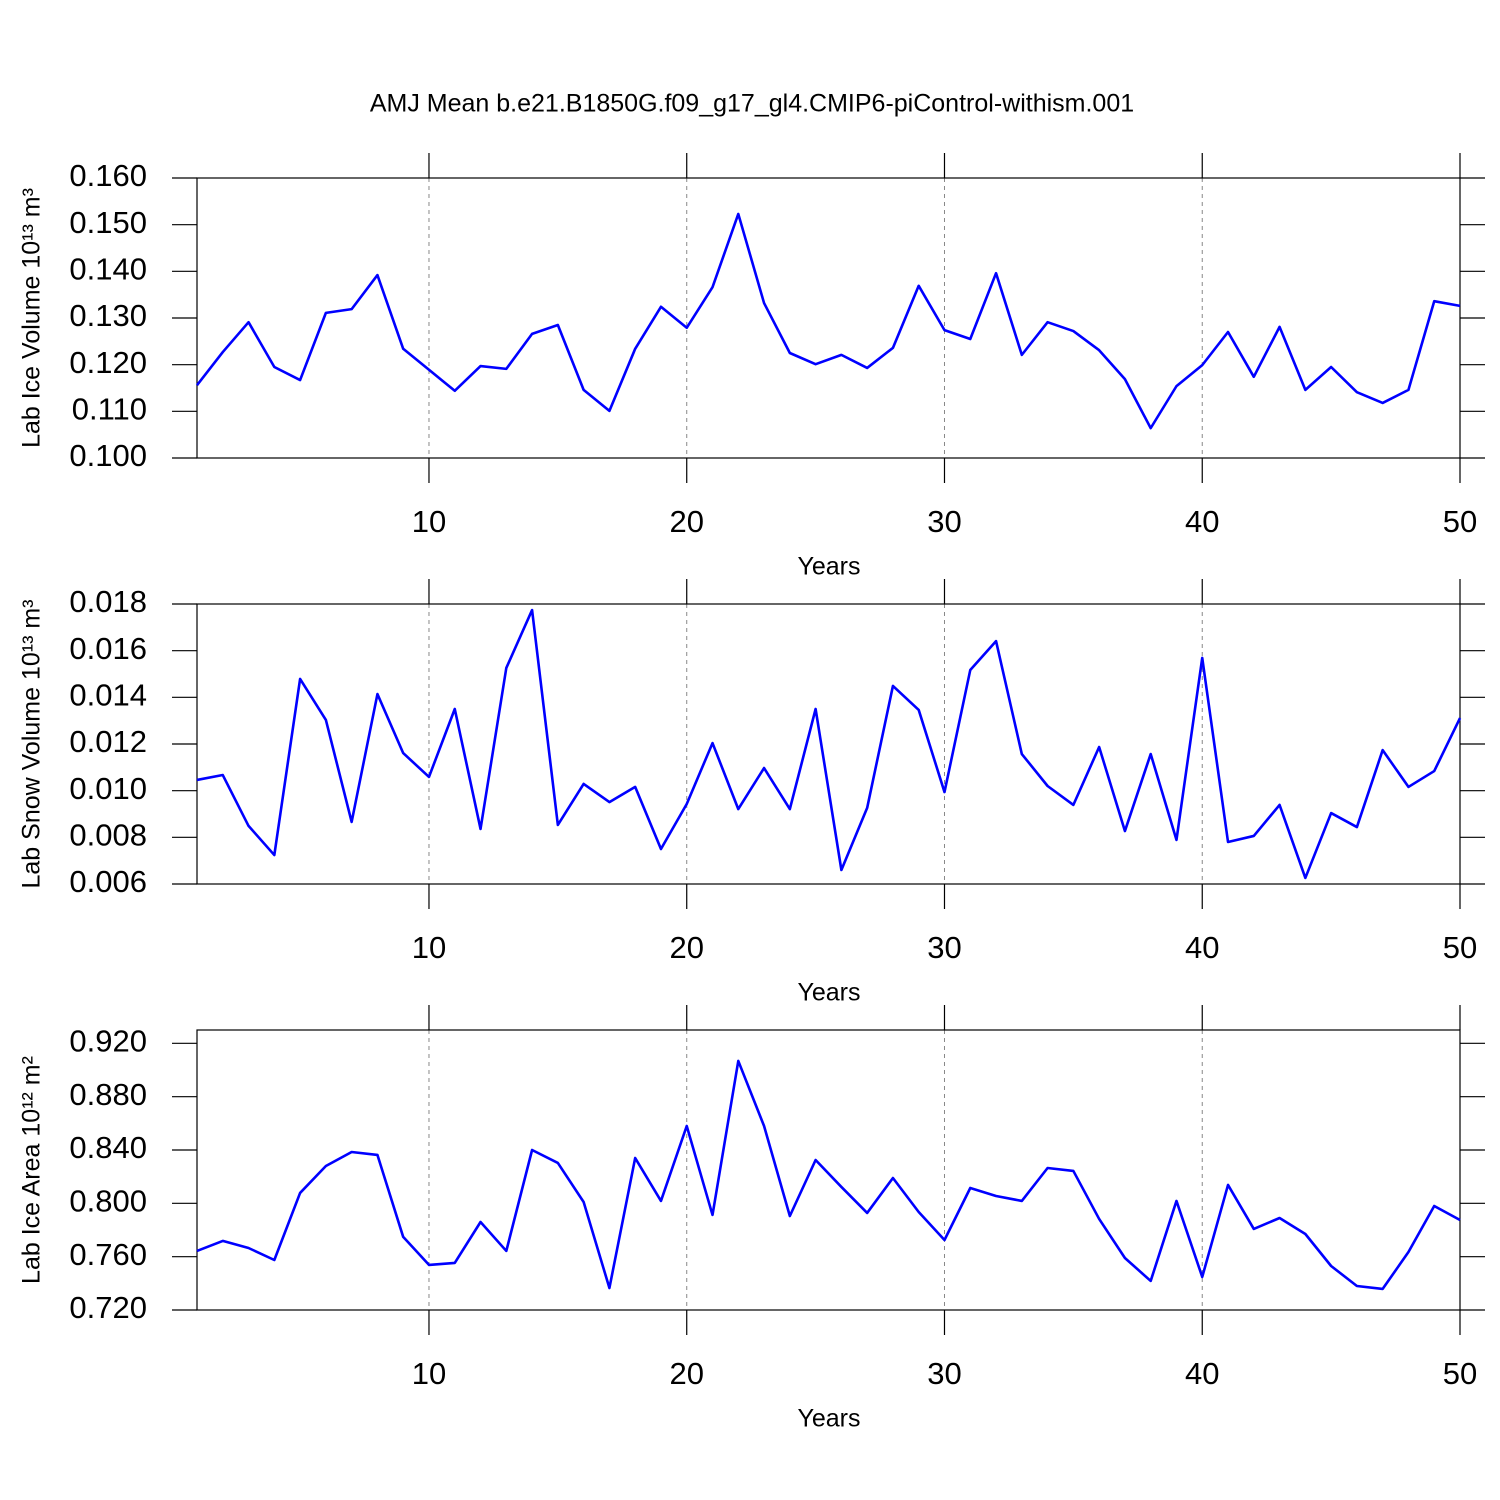 This screenshot has height=1500, width=1500. I want to click on y-tick-label: 0.100, so click(108, 455).